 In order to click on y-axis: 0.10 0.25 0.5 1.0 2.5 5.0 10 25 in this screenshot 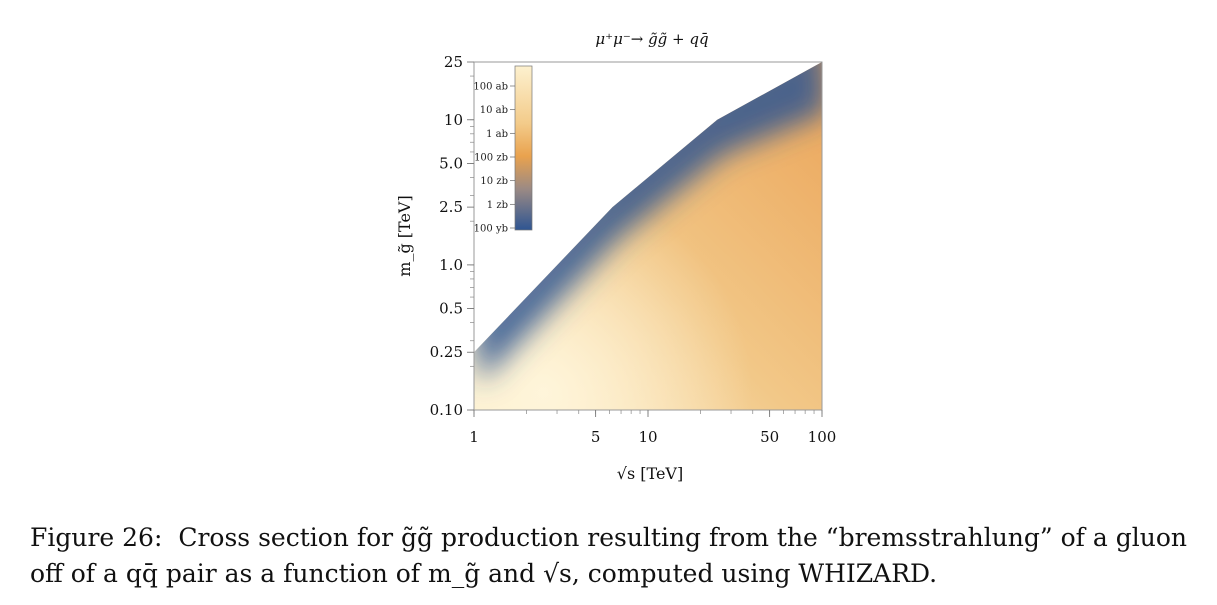, I will do `click(452, 236)`.